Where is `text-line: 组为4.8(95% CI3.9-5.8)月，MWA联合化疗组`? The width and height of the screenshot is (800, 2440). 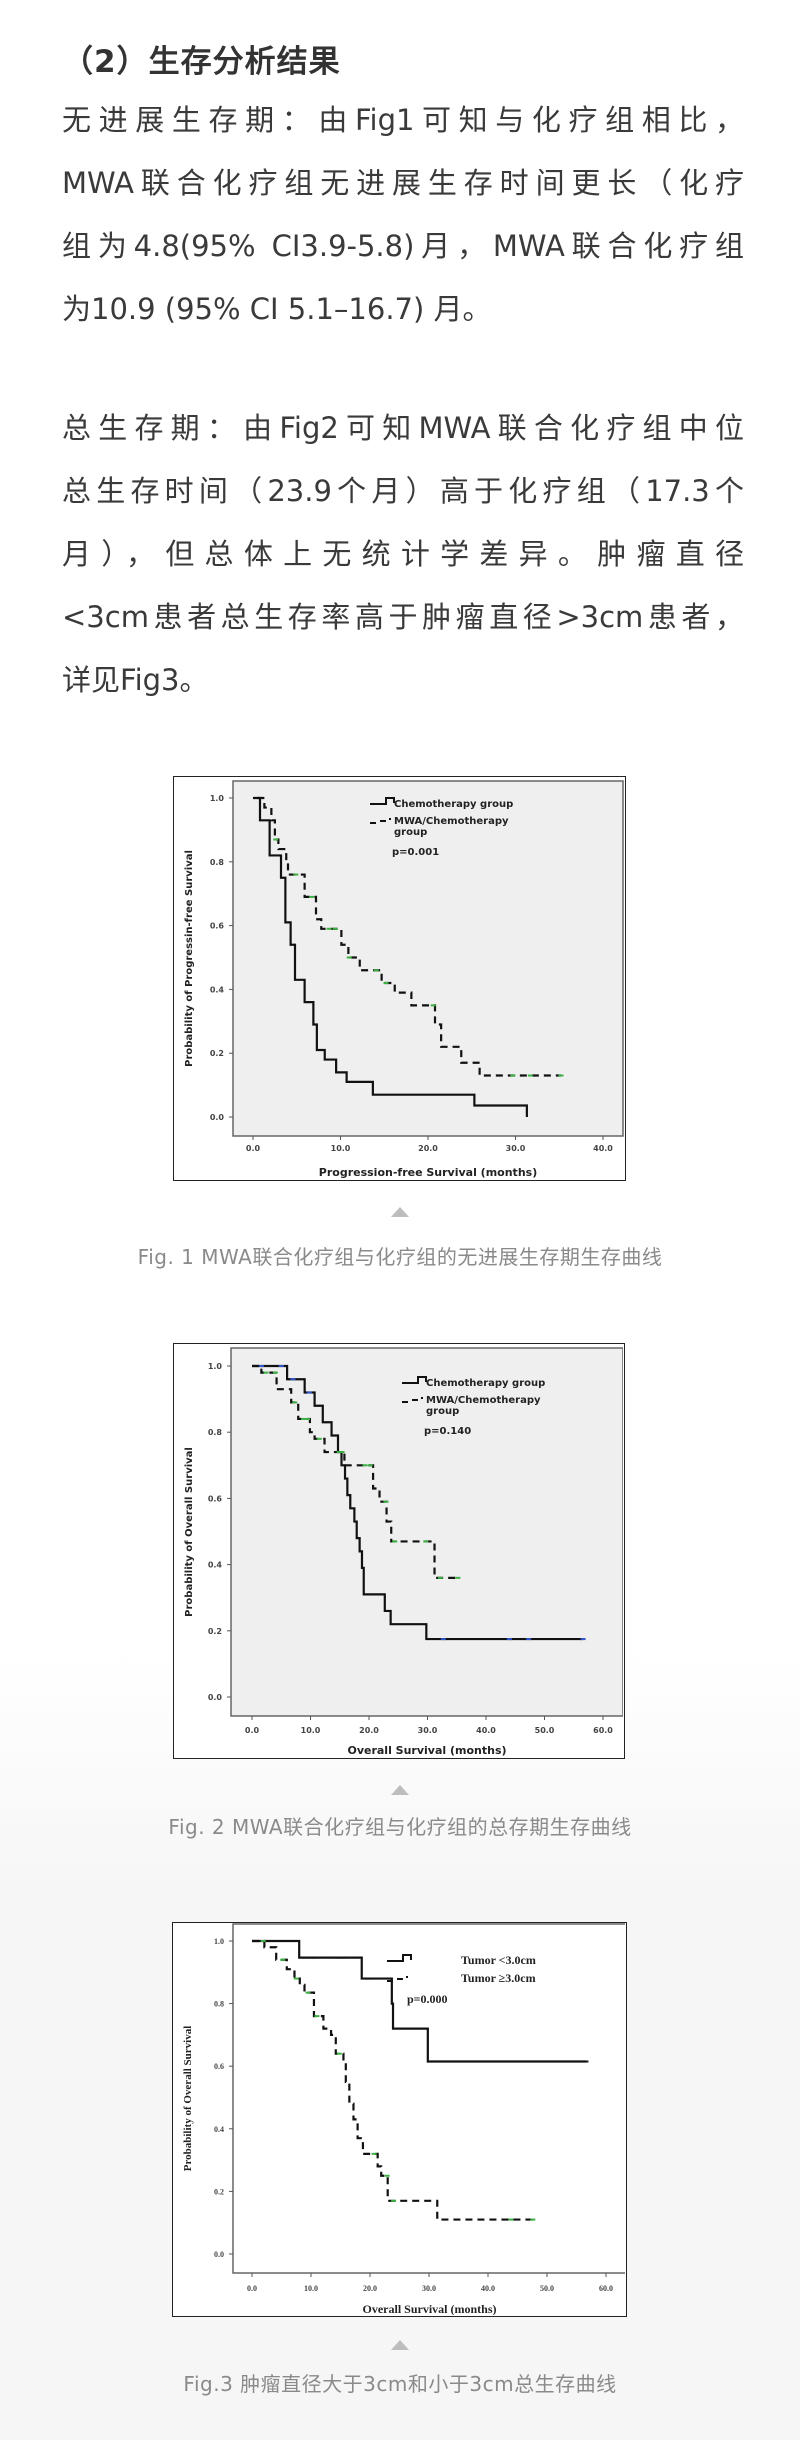 text-line: 组为4.8(95% CI3.9-5.8)月，MWA联合化疗组 is located at coordinates (403, 246).